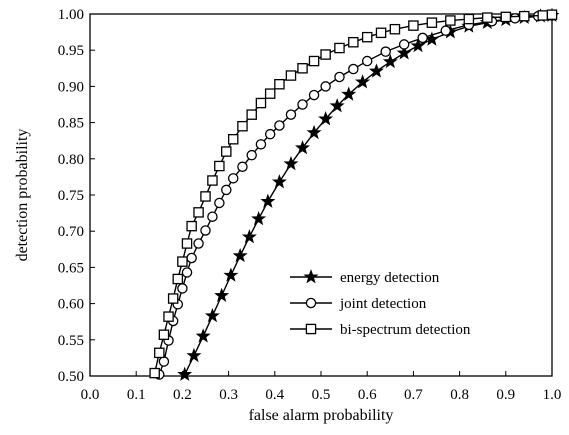  I want to click on y-tick-label: 0.60, so click(71, 305).